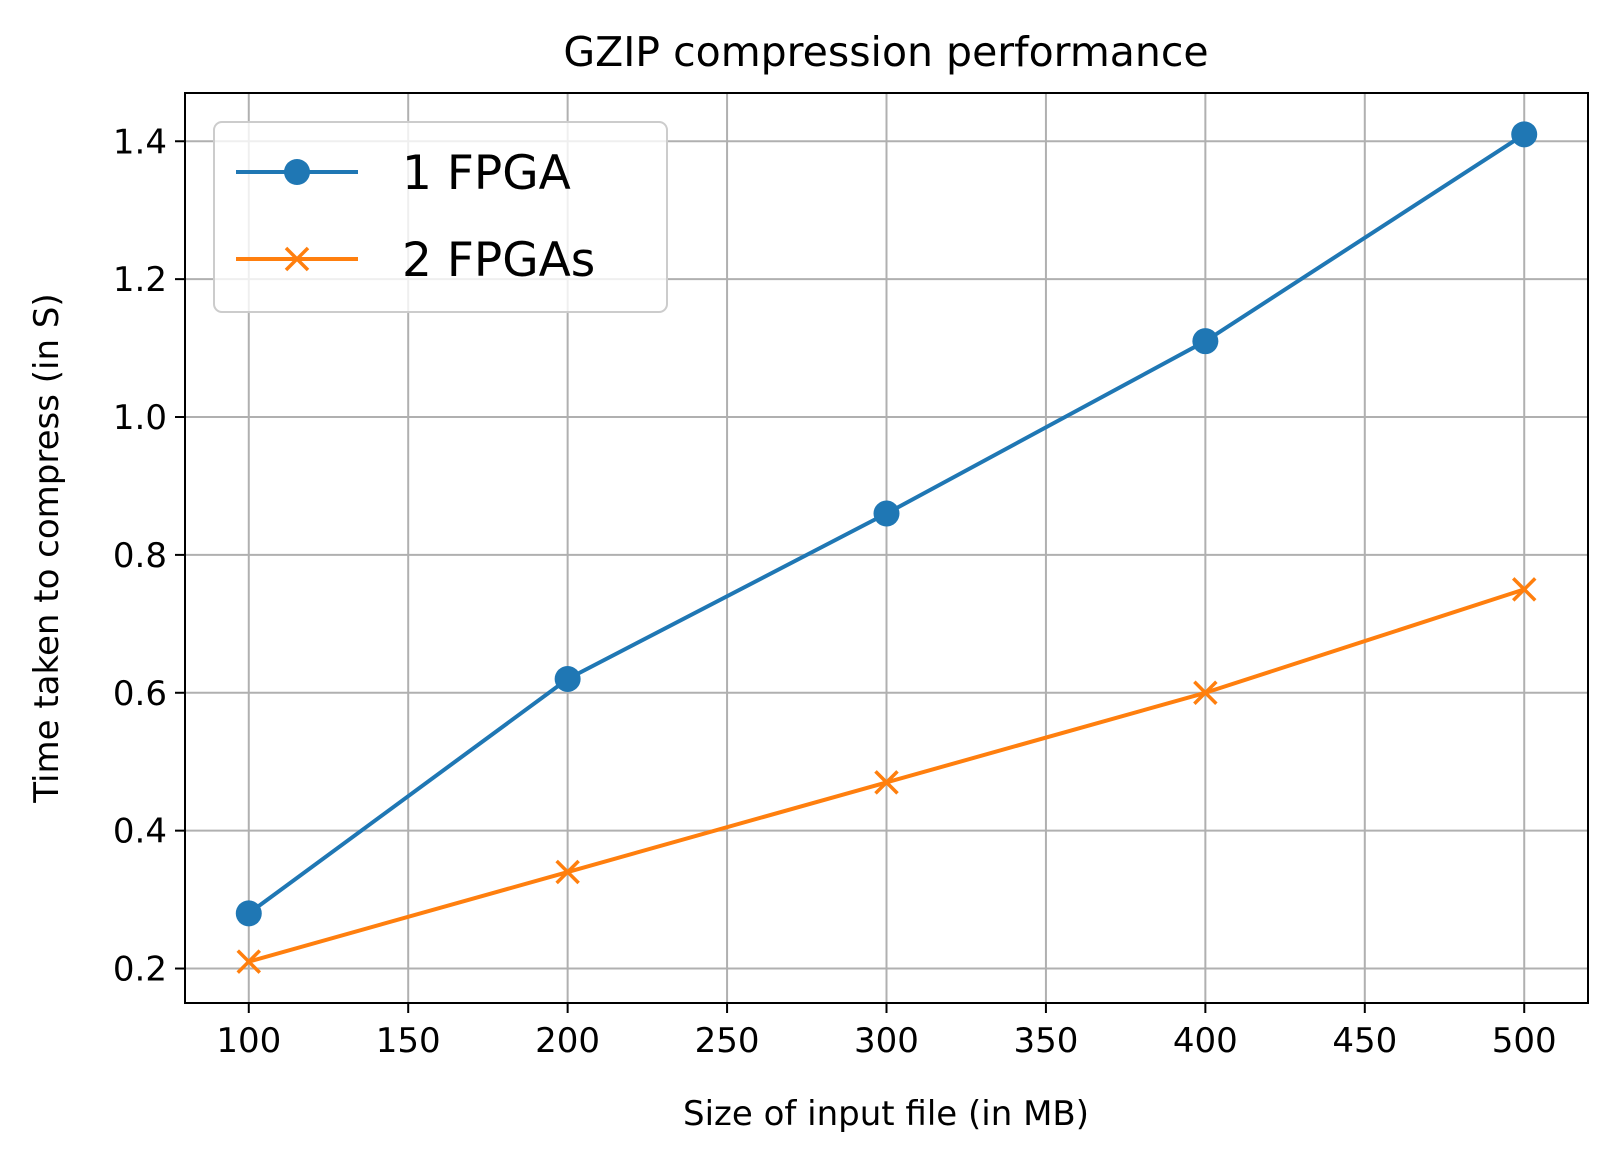 Image resolution: width=1609 pixels, height=1163 pixels. What do you see at coordinates (886, 1114) in the screenshot?
I see `x-axis-title: Size of input file (in MB)` at bounding box center [886, 1114].